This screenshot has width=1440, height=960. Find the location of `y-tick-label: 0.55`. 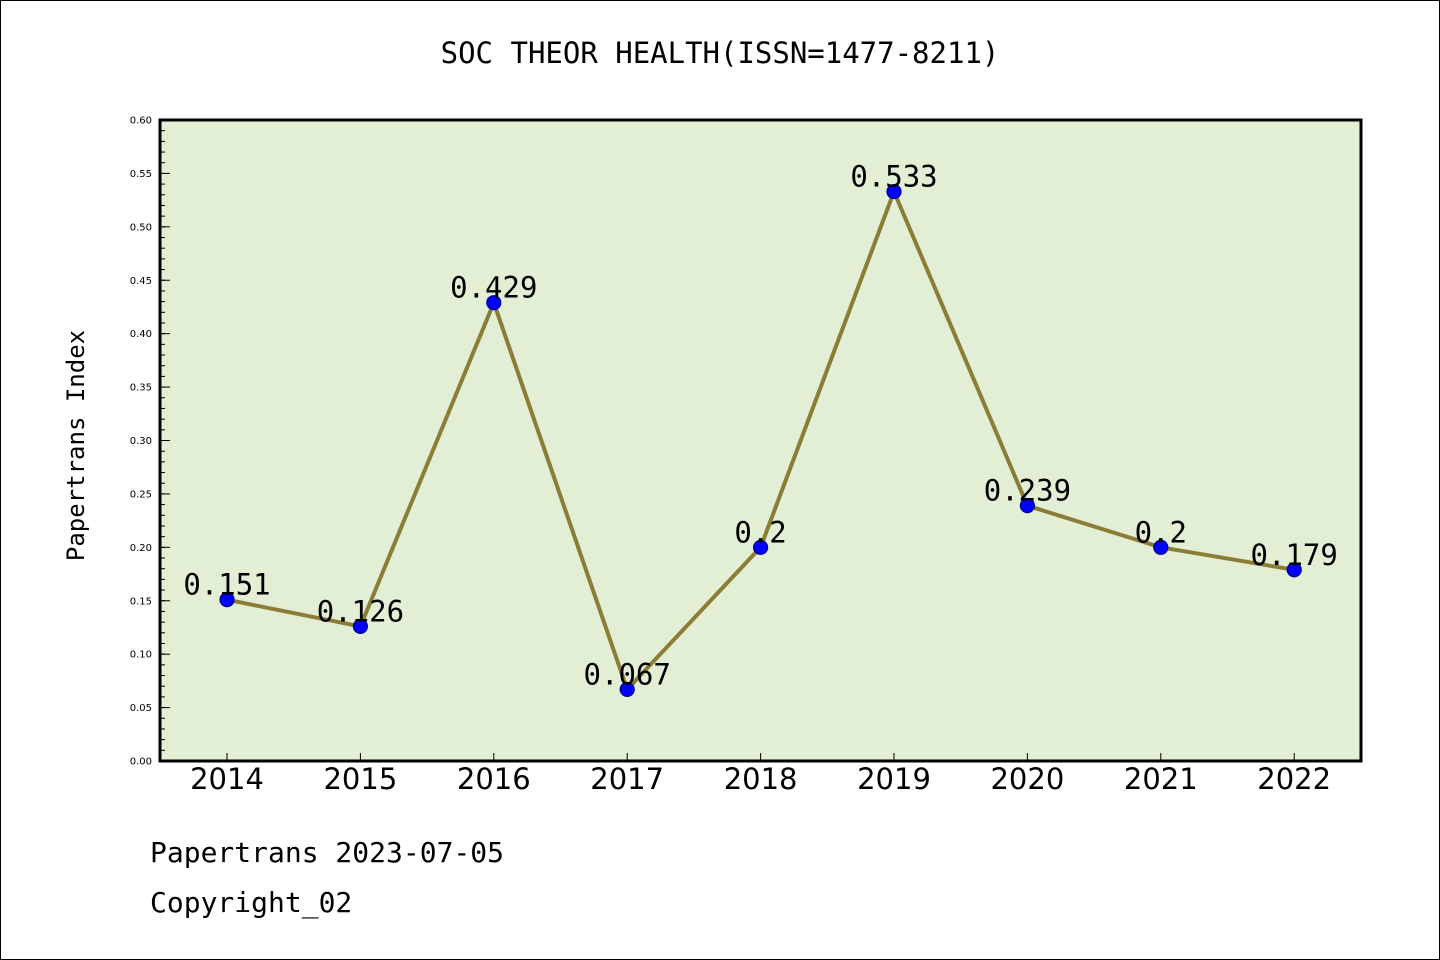

y-tick-label: 0.55 is located at coordinates (141, 174).